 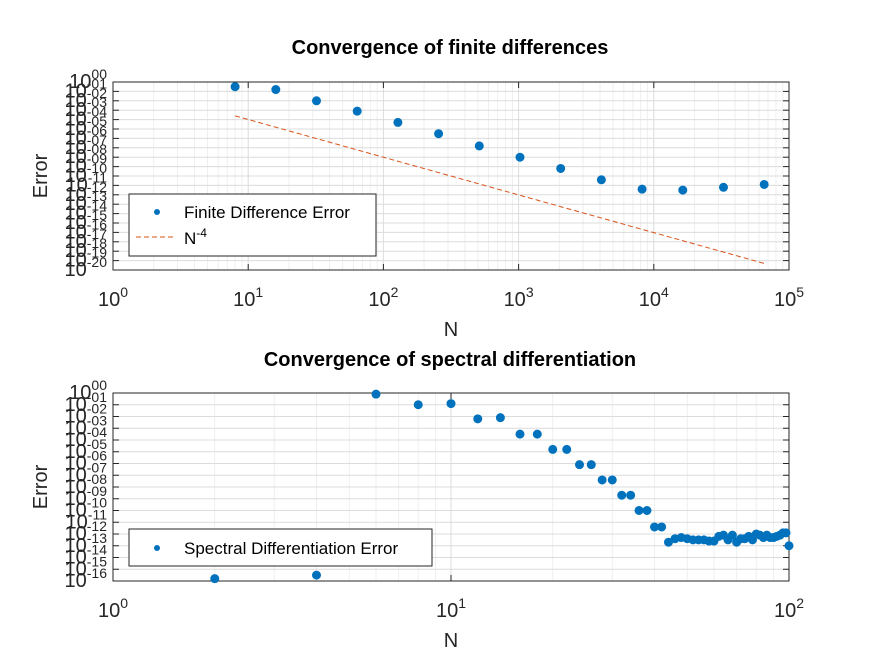 What do you see at coordinates (654, 297) in the screenshot?
I see `x-tick-label: 10⁴` at bounding box center [654, 297].